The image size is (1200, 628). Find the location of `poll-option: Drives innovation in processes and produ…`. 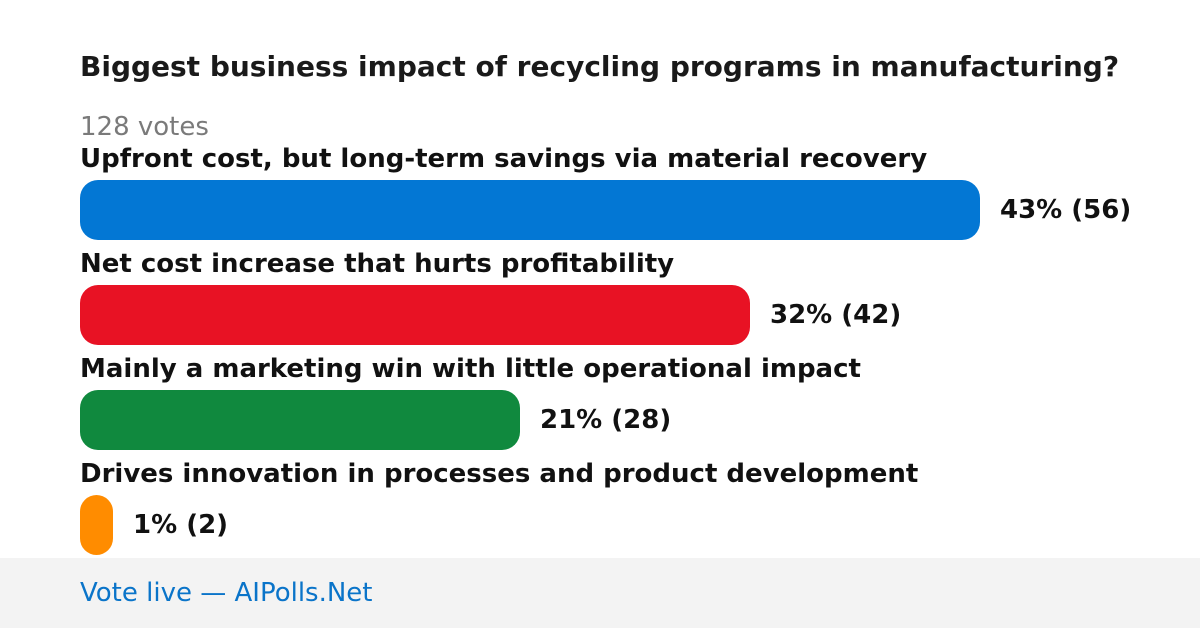

poll-option: Drives innovation in processes and produ… is located at coordinates (630, 509).